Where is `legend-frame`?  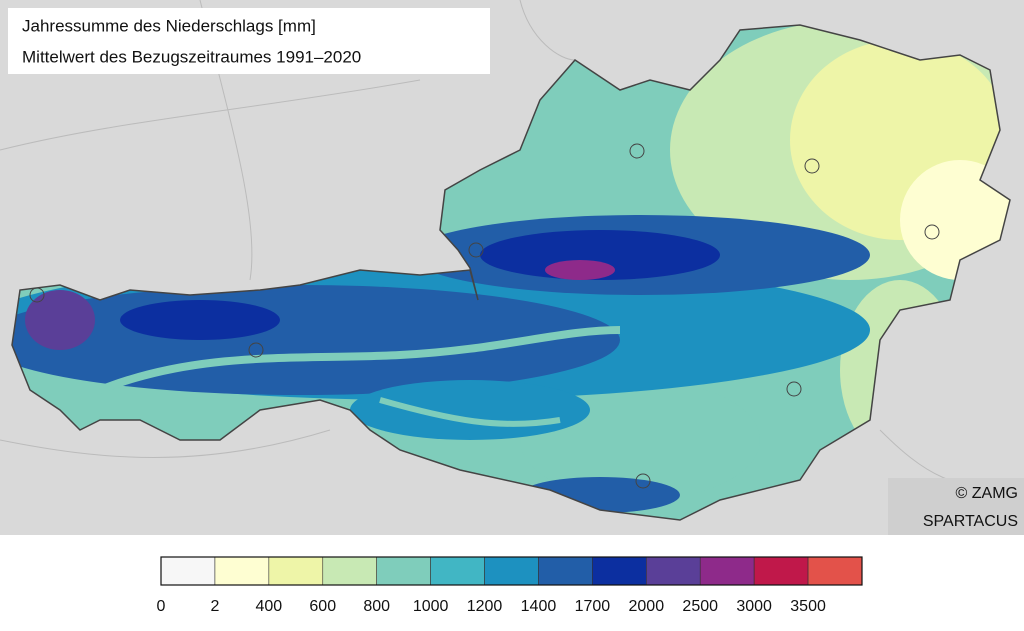
legend-frame is located at coordinates (511, 571).